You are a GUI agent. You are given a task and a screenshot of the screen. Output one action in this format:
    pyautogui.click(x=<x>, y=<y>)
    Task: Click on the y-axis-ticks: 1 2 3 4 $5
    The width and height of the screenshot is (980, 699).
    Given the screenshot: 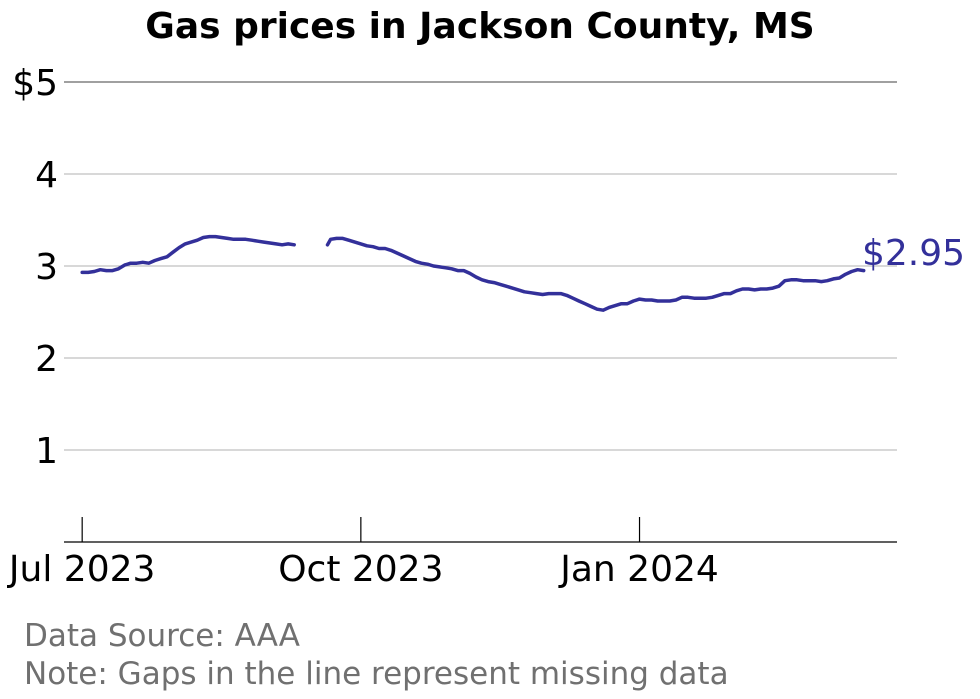 What is the action you would take?
    pyautogui.click(x=35, y=267)
    